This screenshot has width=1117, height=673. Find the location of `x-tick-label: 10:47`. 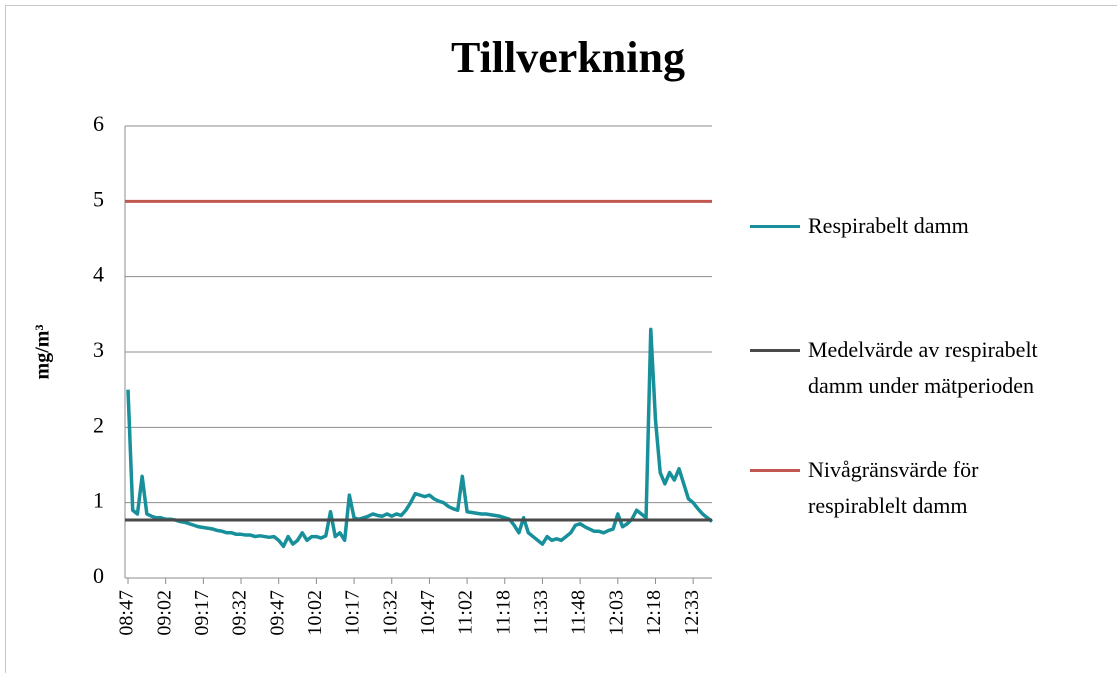

x-tick-label: 10:47 is located at coordinates (428, 613).